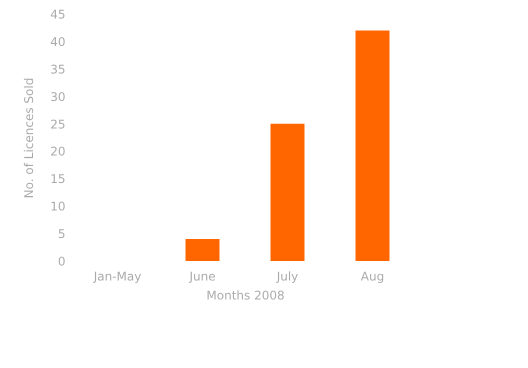 The height and width of the screenshot is (368, 528). What do you see at coordinates (202, 277) in the screenshot?
I see `x-tick-label: June` at bounding box center [202, 277].